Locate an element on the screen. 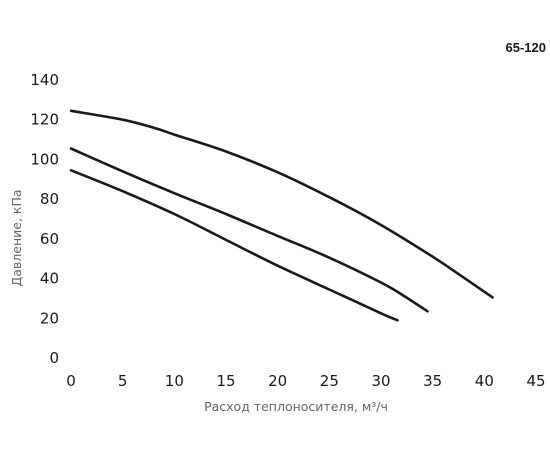 This screenshot has height=450, width=550. y-tick-label: 80 is located at coordinates (49, 199).